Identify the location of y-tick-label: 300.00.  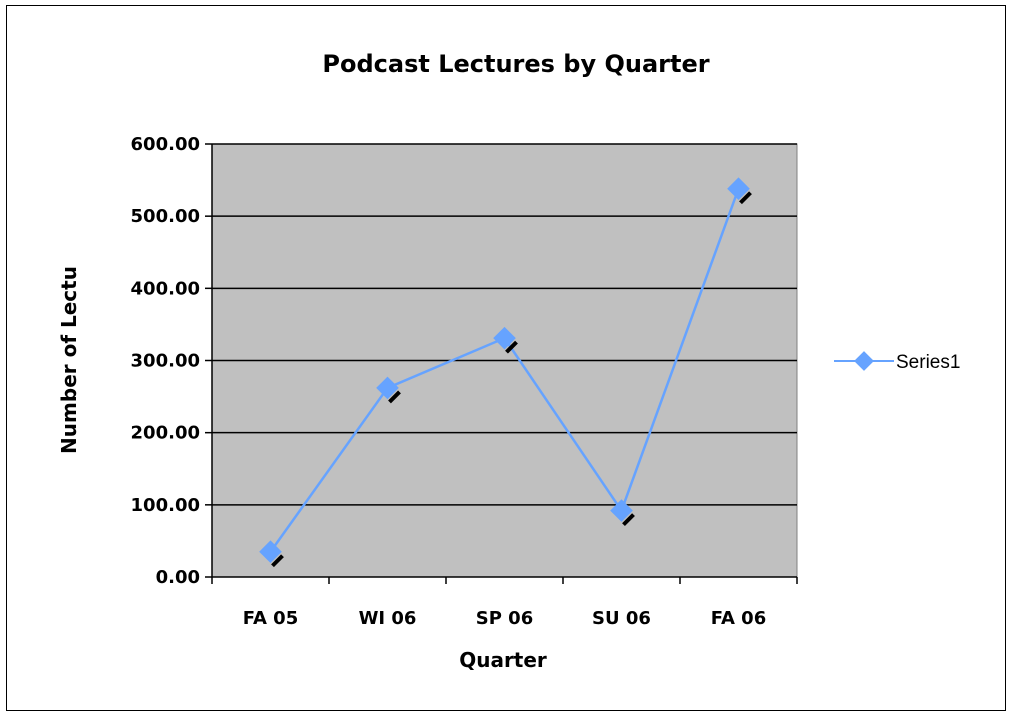
(165, 361).